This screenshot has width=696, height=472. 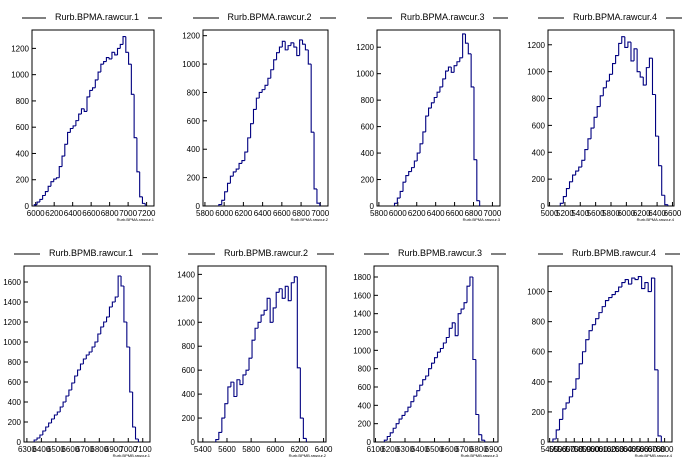 I want to click on x-tick-label: 6500, so click(x=435, y=449).